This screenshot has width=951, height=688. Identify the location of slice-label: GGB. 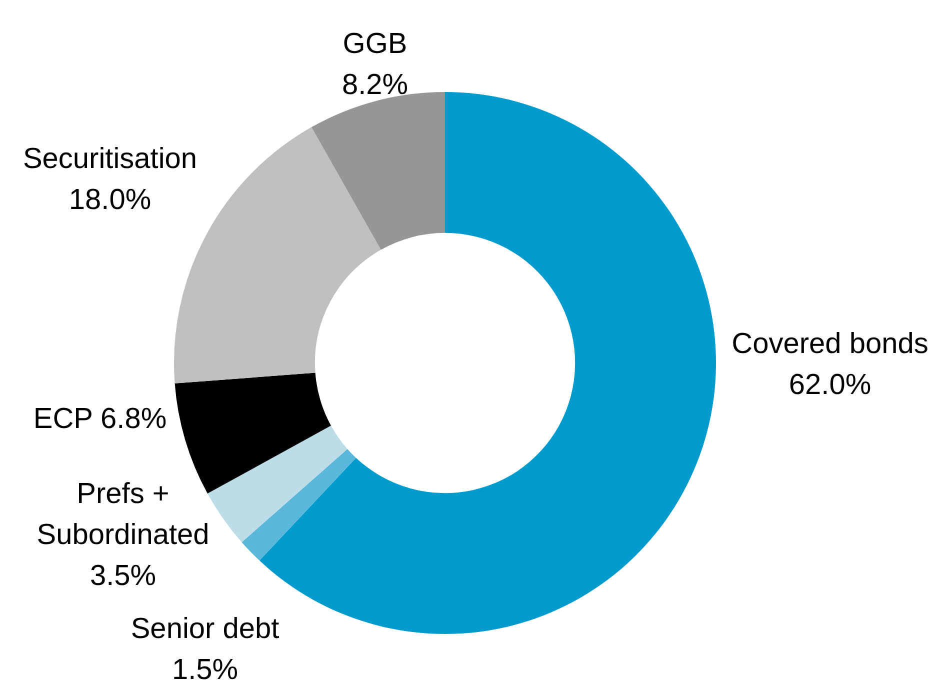
(375, 44).